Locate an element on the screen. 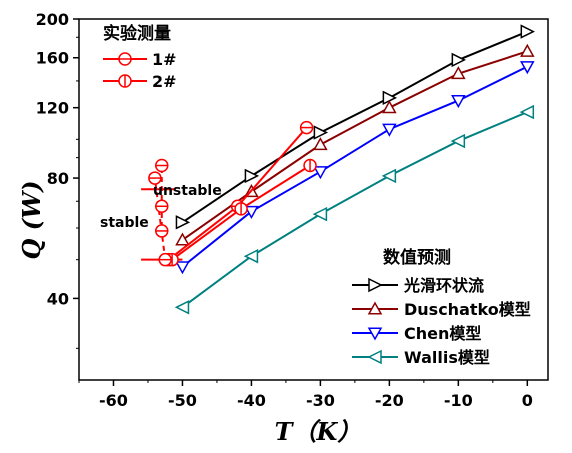 The width and height of the screenshot is (572, 453). legend-entry-label: 2# is located at coordinates (164, 81).